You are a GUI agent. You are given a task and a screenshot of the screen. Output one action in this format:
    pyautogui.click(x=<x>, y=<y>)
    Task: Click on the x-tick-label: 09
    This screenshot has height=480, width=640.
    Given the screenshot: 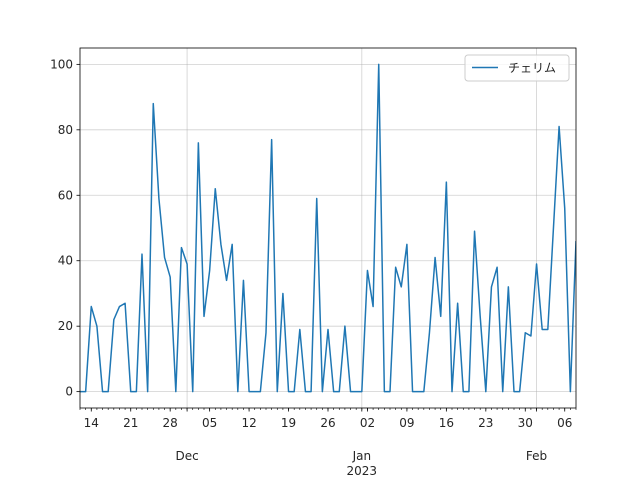 What is the action you would take?
    pyautogui.click(x=406, y=423)
    